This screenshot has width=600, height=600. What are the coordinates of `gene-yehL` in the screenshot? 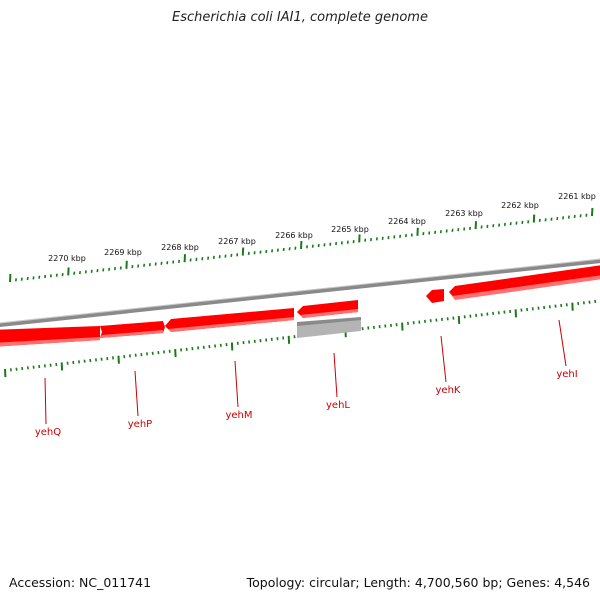 It's located at (327, 309).